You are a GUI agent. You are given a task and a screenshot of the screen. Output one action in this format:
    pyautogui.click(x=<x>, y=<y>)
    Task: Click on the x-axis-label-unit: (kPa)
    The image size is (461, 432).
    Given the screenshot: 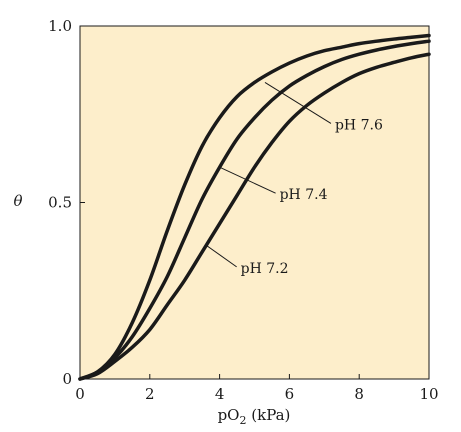 What is the action you would take?
    pyautogui.click(x=268, y=415)
    